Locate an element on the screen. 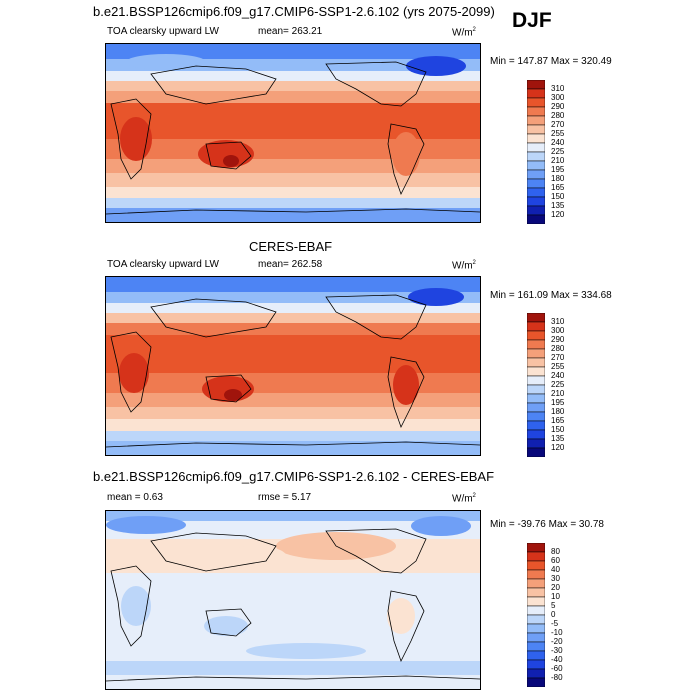  panel1-minmax: Min = 147.87 Max = 320.49 is located at coordinates (551, 61).